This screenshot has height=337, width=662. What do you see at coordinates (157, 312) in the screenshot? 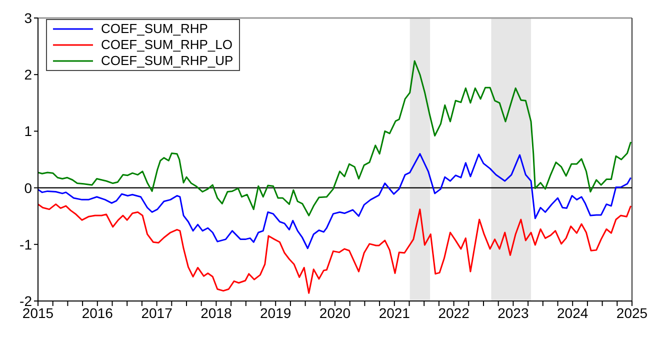
I see `x-tick-label: 2017` at bounding box center [157, 312].